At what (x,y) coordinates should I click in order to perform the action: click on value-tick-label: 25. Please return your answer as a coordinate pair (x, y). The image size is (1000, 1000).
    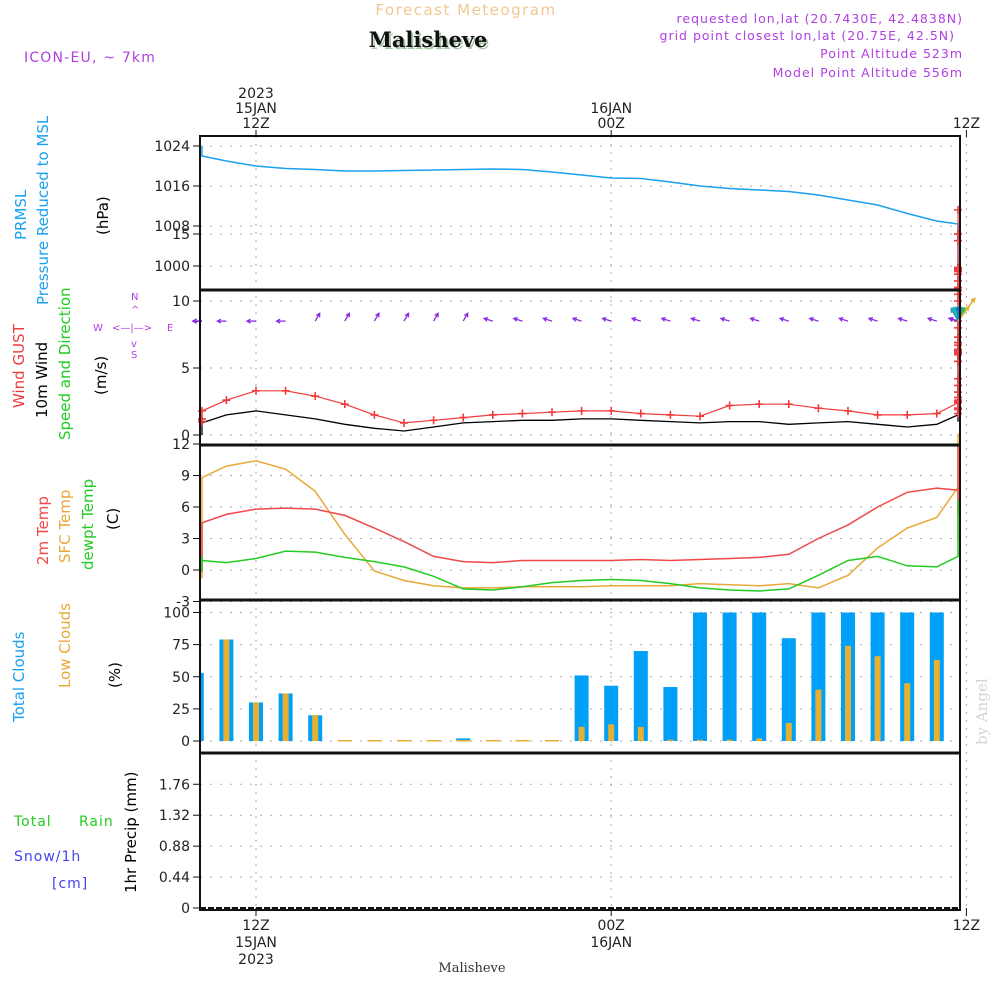
    Looking at the image, I should click on (181, 710).